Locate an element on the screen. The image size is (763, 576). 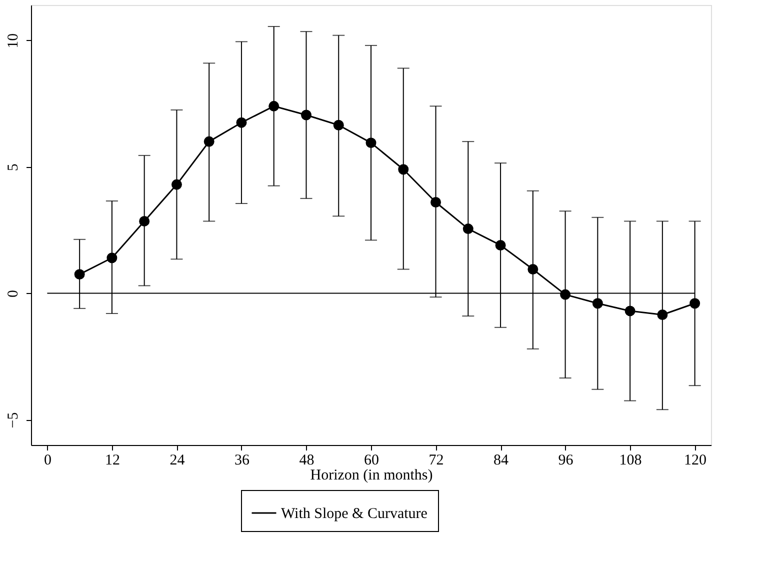
x-tick-label: 72 is located at coordinates (436, 460).